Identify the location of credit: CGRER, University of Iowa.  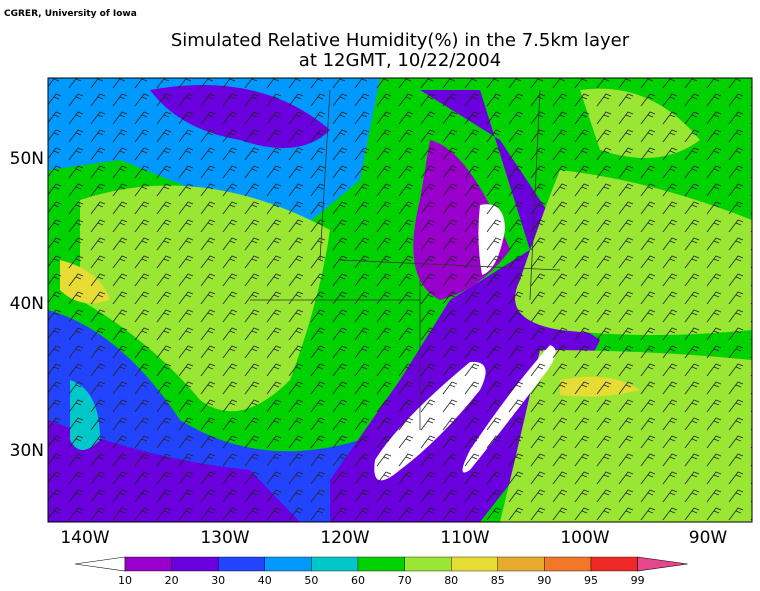
(70, 14).